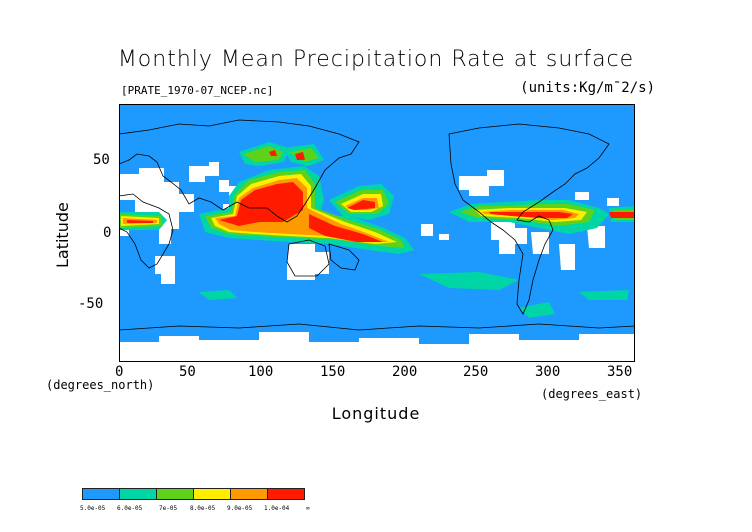 The image size is (752, 532). I want to click on colorbar, so click(193, 494).